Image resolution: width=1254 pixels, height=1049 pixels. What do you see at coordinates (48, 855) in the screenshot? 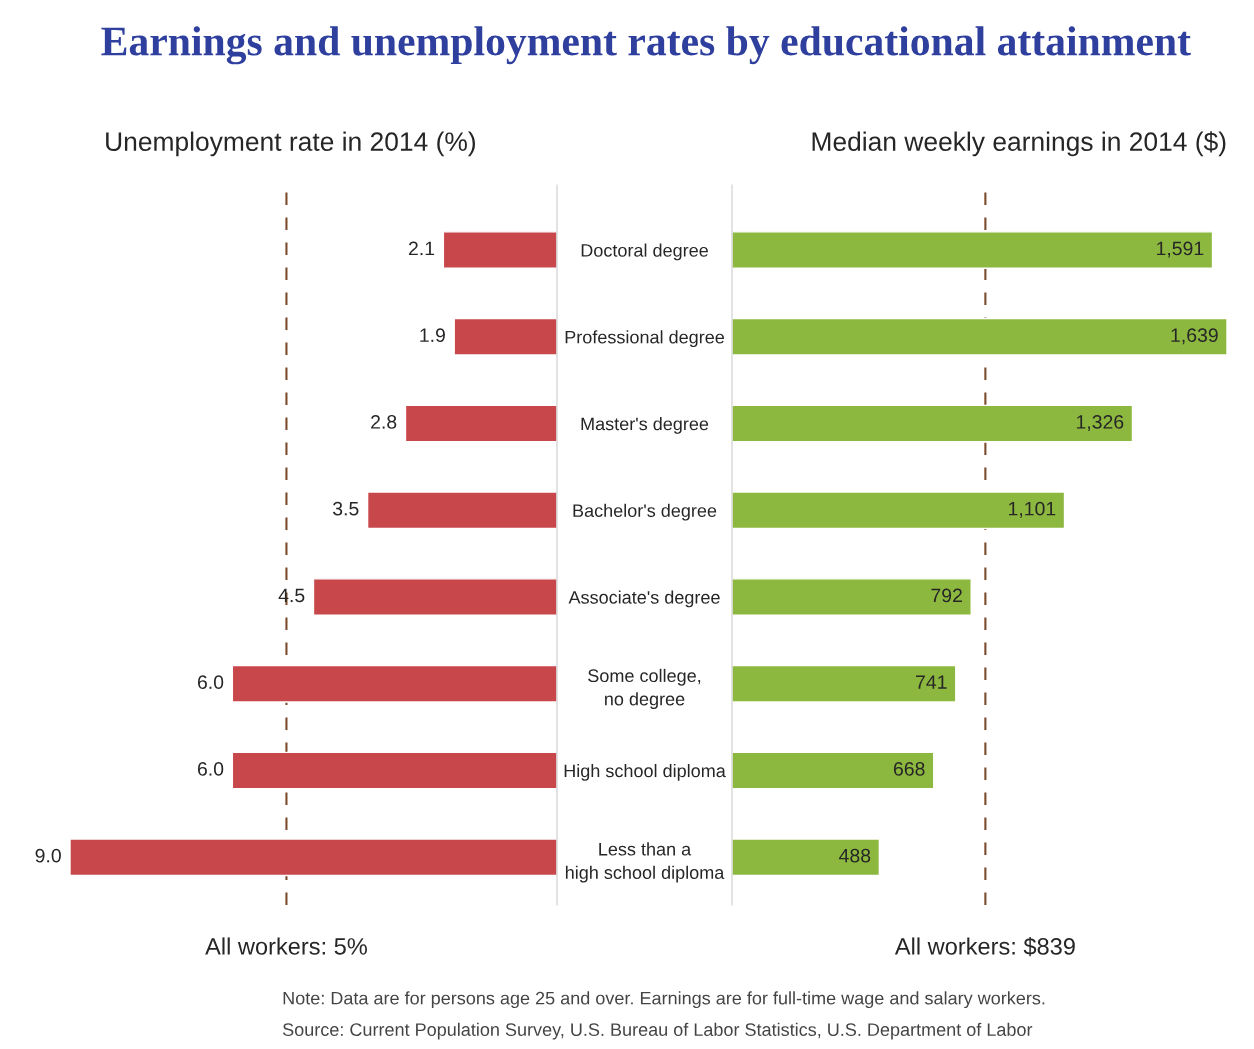
I see `data-label: 9.0` at bounding box center [48, 855].